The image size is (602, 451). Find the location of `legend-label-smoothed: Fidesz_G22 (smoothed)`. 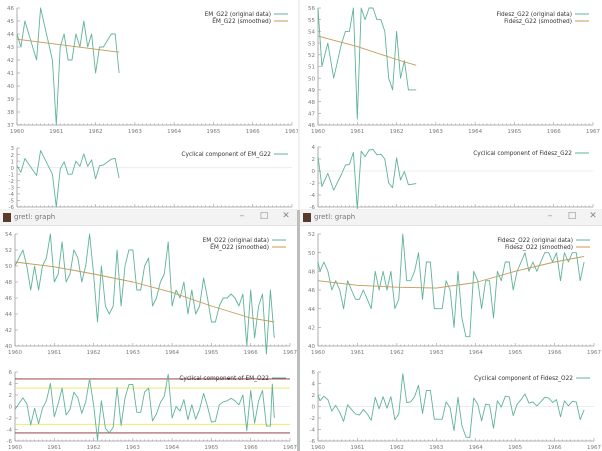

legend-label-smoothed: Fidesz_G22 (smoothed) is located at coordinates (538, 22).